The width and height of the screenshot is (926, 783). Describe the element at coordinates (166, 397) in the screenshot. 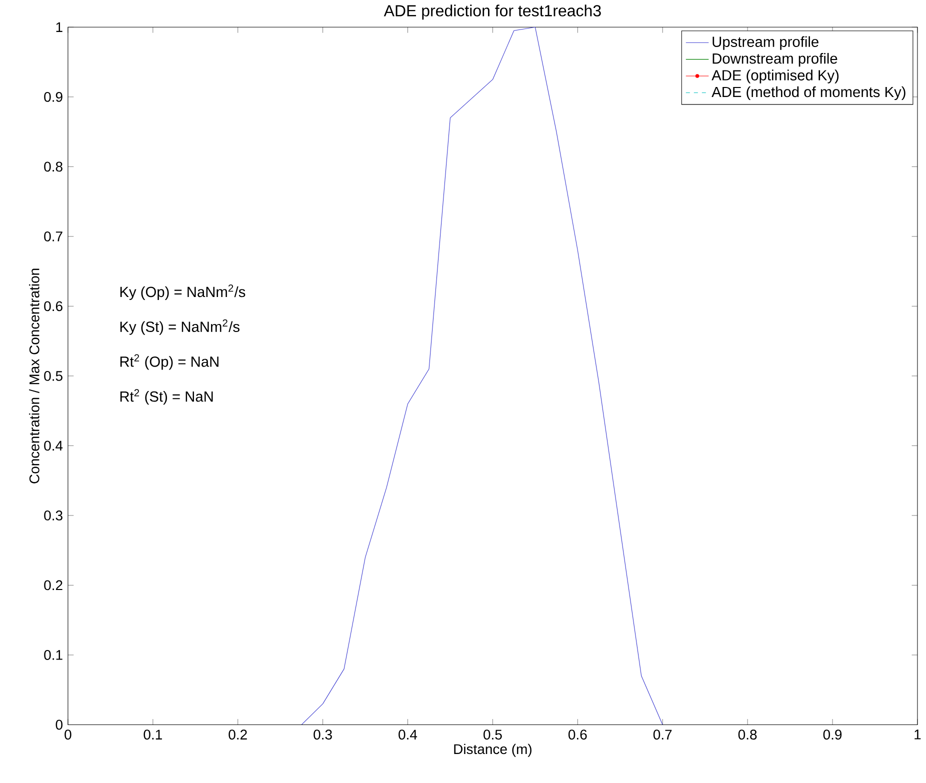

I see `annotation: Rt$^{2}$ (St) = NaN` at that location.